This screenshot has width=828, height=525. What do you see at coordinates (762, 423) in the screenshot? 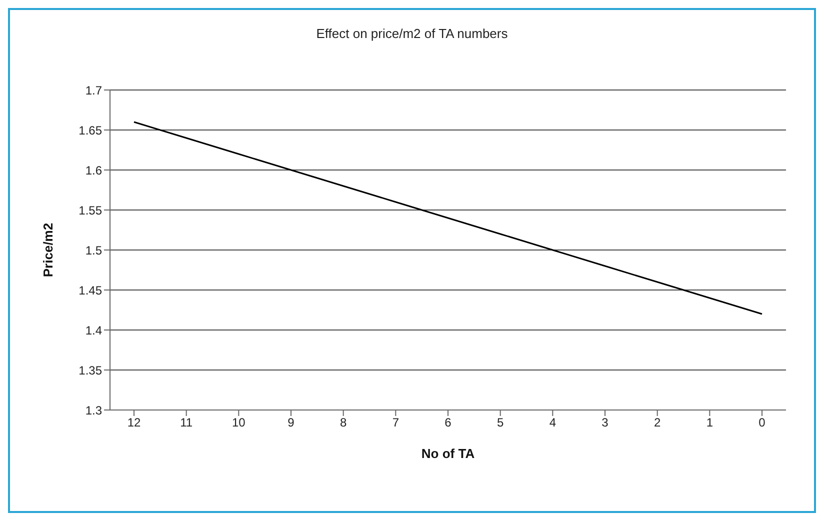
I see `x-tick-label: 0` at bounding box center [762, 423].